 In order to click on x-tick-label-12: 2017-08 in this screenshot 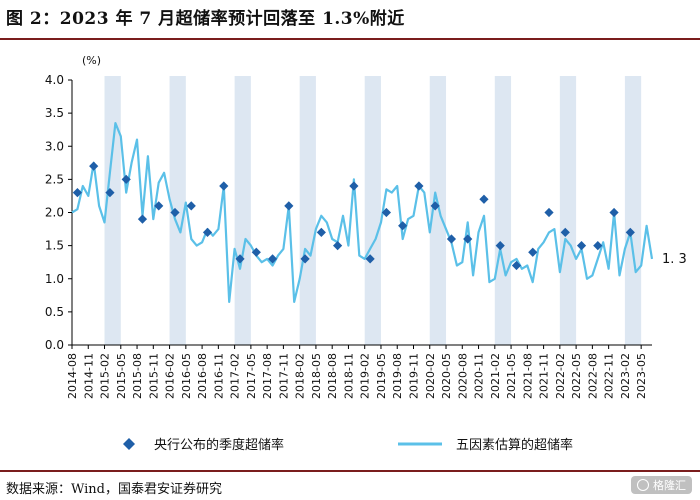, I will do `click(267, 376)`.